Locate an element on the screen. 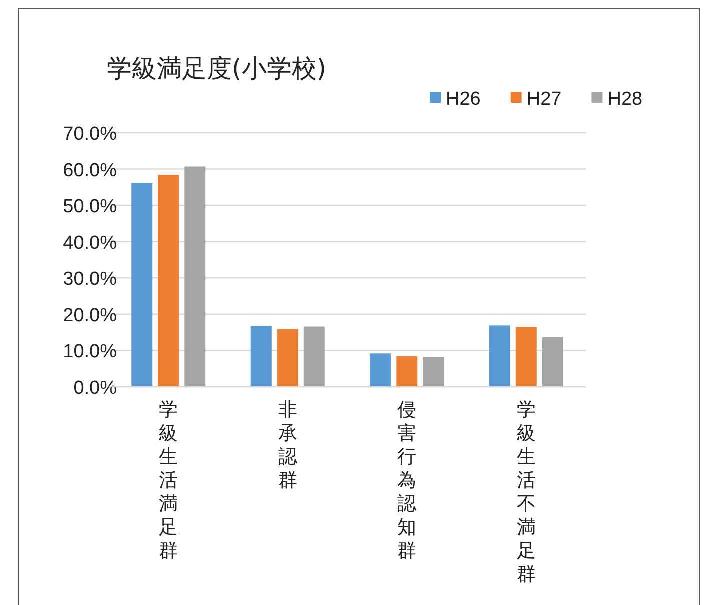  x-tick-label: 学級生活満足群 is located at coordinates (168, 480).